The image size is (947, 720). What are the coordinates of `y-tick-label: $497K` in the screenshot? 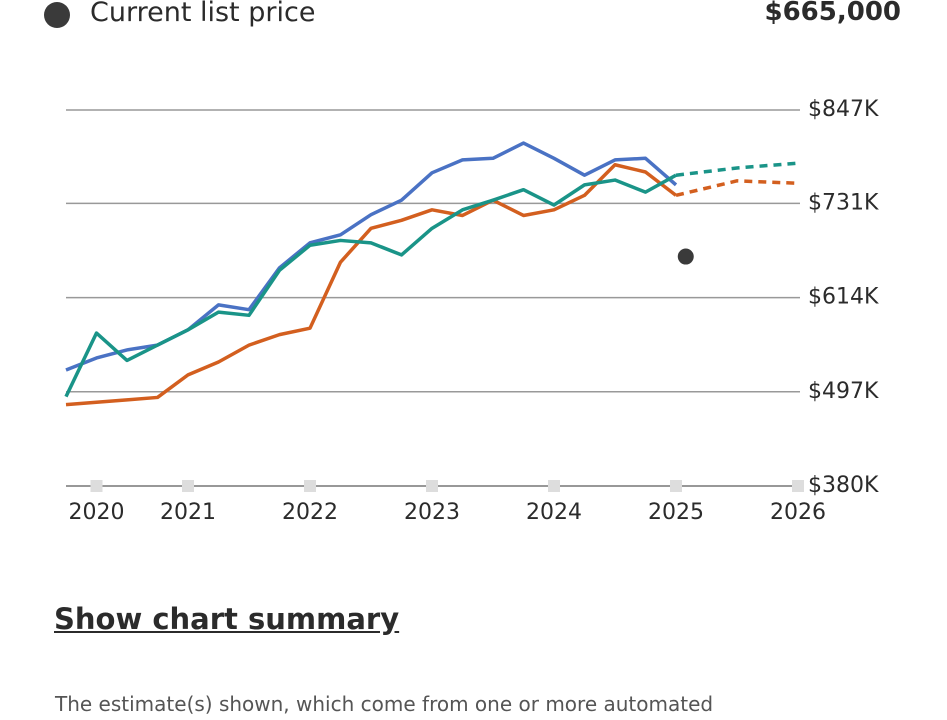 It's located at (843, 391).